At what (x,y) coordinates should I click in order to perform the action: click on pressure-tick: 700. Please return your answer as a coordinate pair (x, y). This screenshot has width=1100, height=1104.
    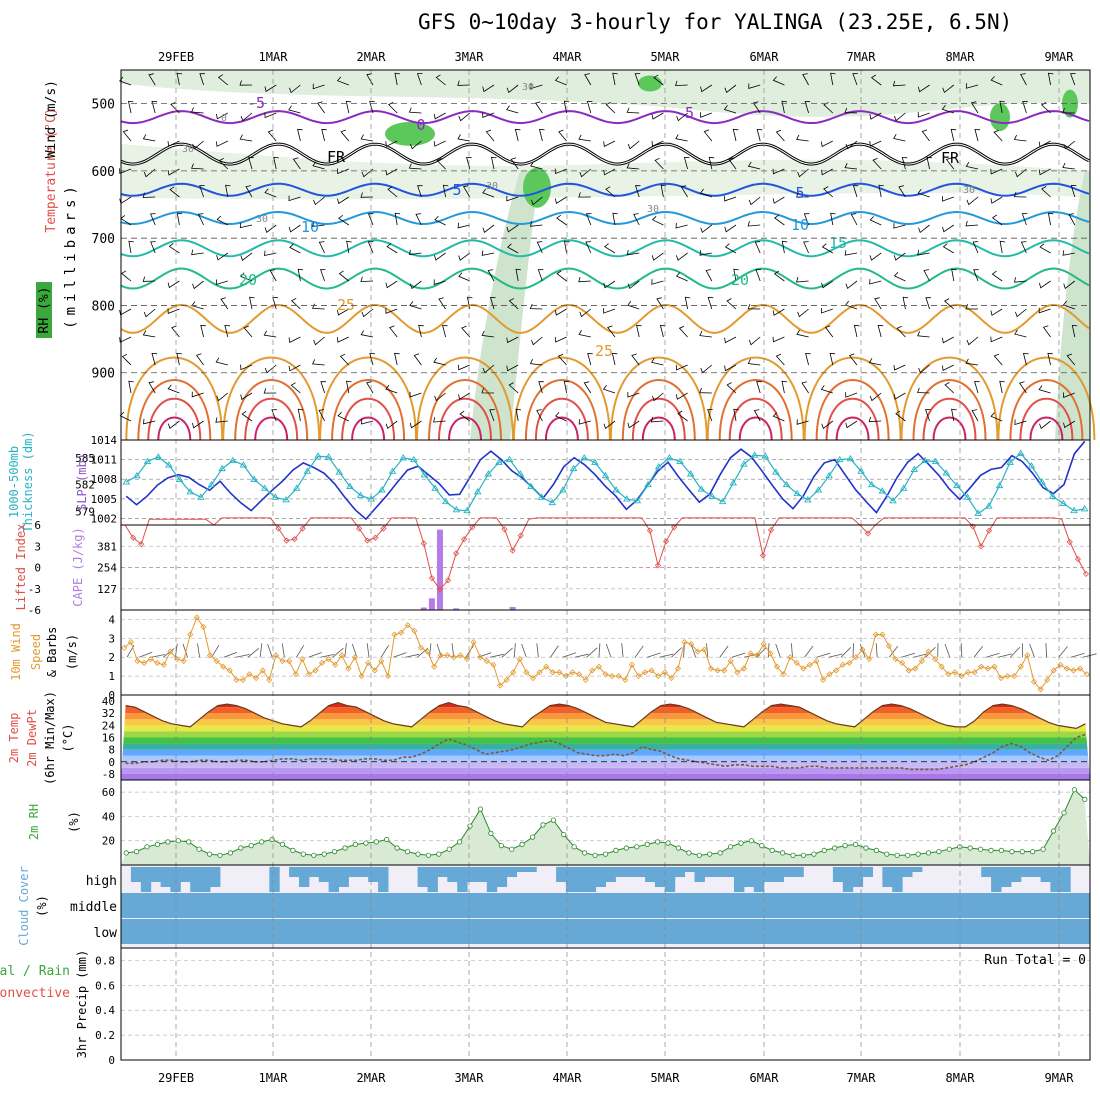
    Looking at the image, I should click on (103, 239).